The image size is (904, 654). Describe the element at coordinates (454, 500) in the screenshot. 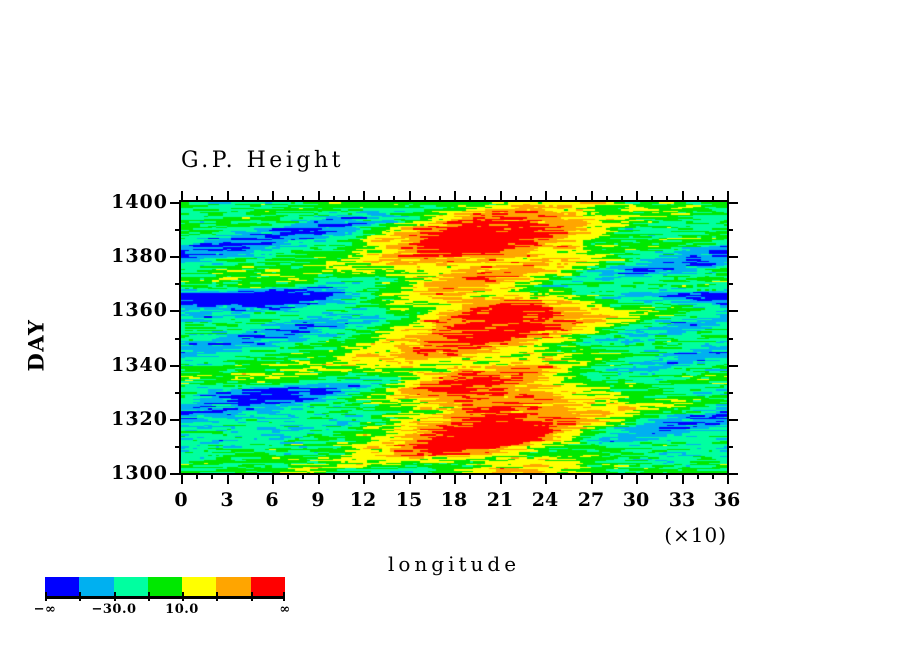

I see `x-tick-label: 18` at that location.